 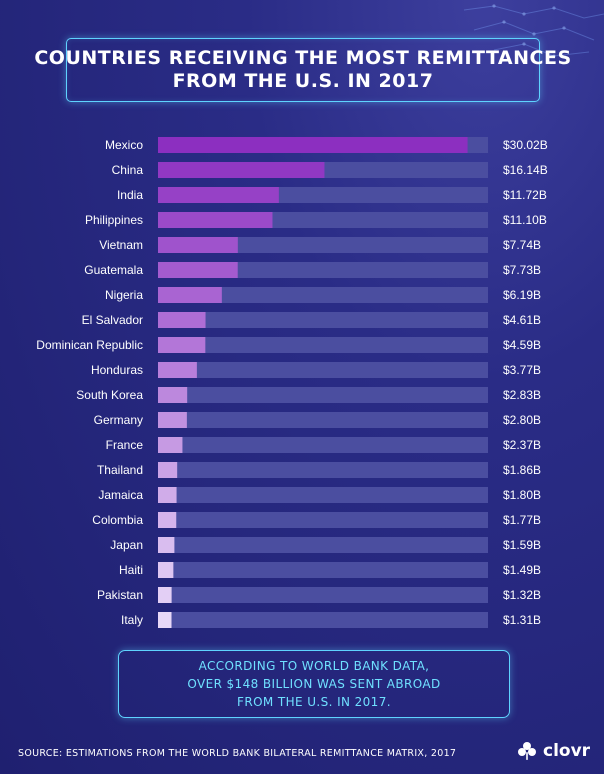 What do you see at coordinates (128, 170) in the screenshot?
I see `category-label: China` at bounding box center [128, 170].